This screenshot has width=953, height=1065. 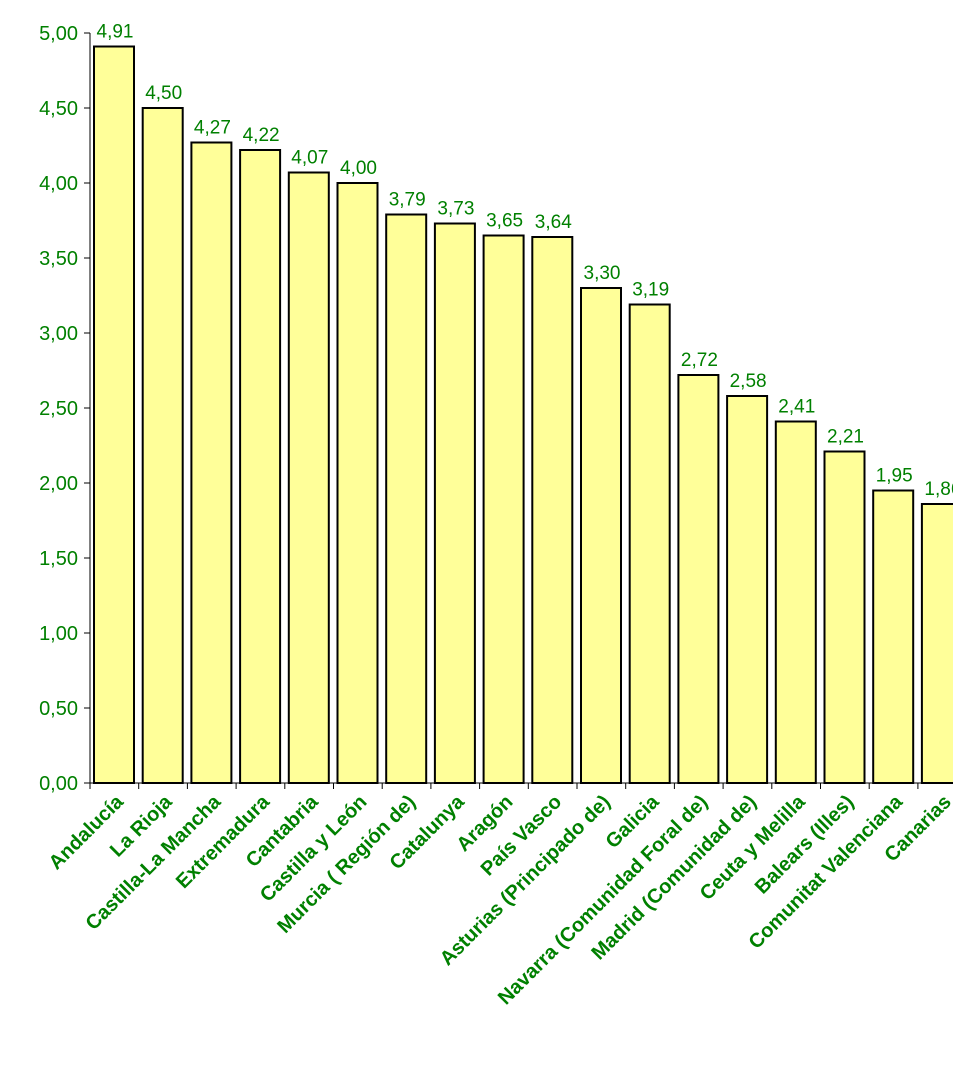 I want to click on y-tick-label: 0,50, so click(x=58, y=709).